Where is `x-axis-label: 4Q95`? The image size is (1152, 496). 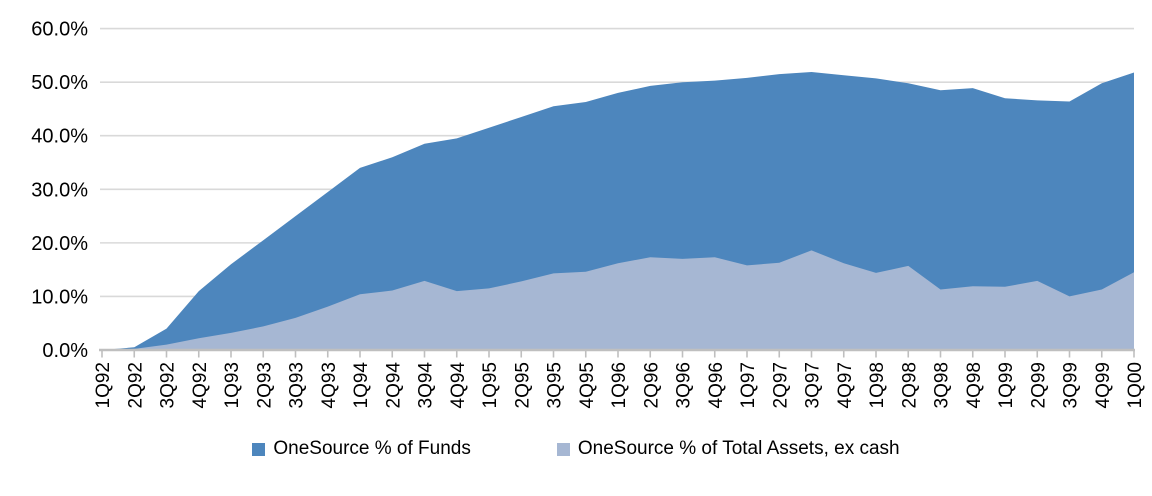
x-axis-label: 4Q95 is located at coordinates (587, 385).